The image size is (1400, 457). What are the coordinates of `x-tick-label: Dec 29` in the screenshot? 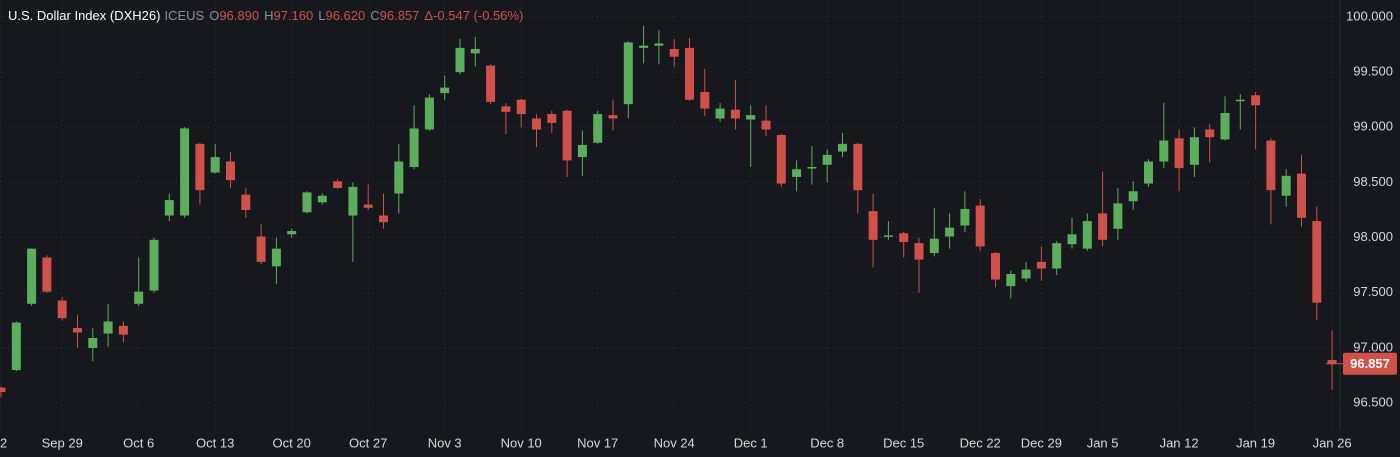 It's located at (1041, 442).